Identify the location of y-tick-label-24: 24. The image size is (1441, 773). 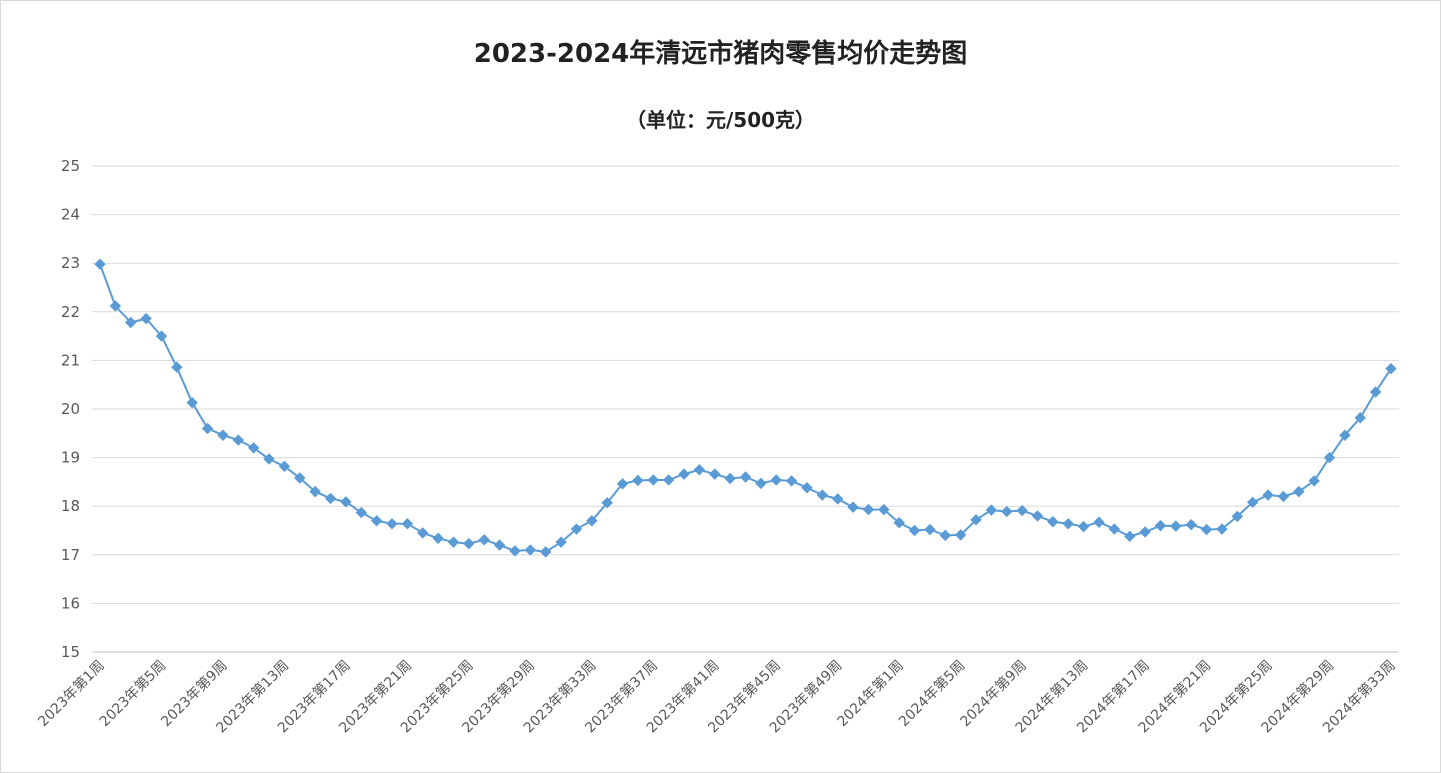
(70, 215).